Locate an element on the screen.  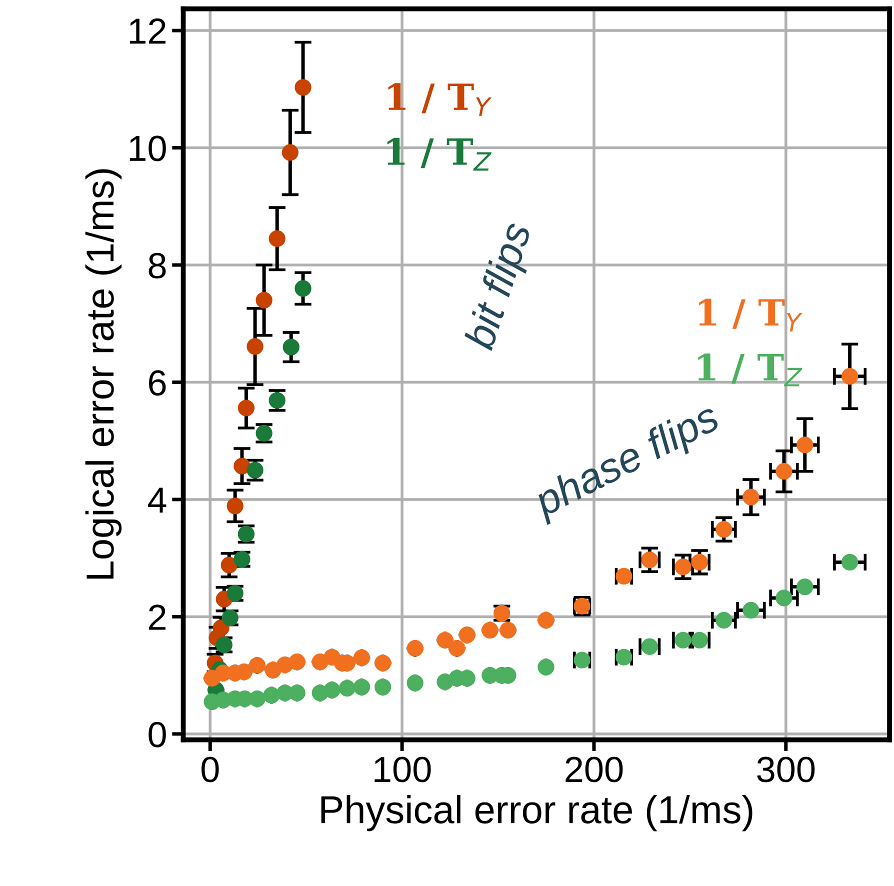
y-tick-label: 0 is located at coordinates (157, 735).